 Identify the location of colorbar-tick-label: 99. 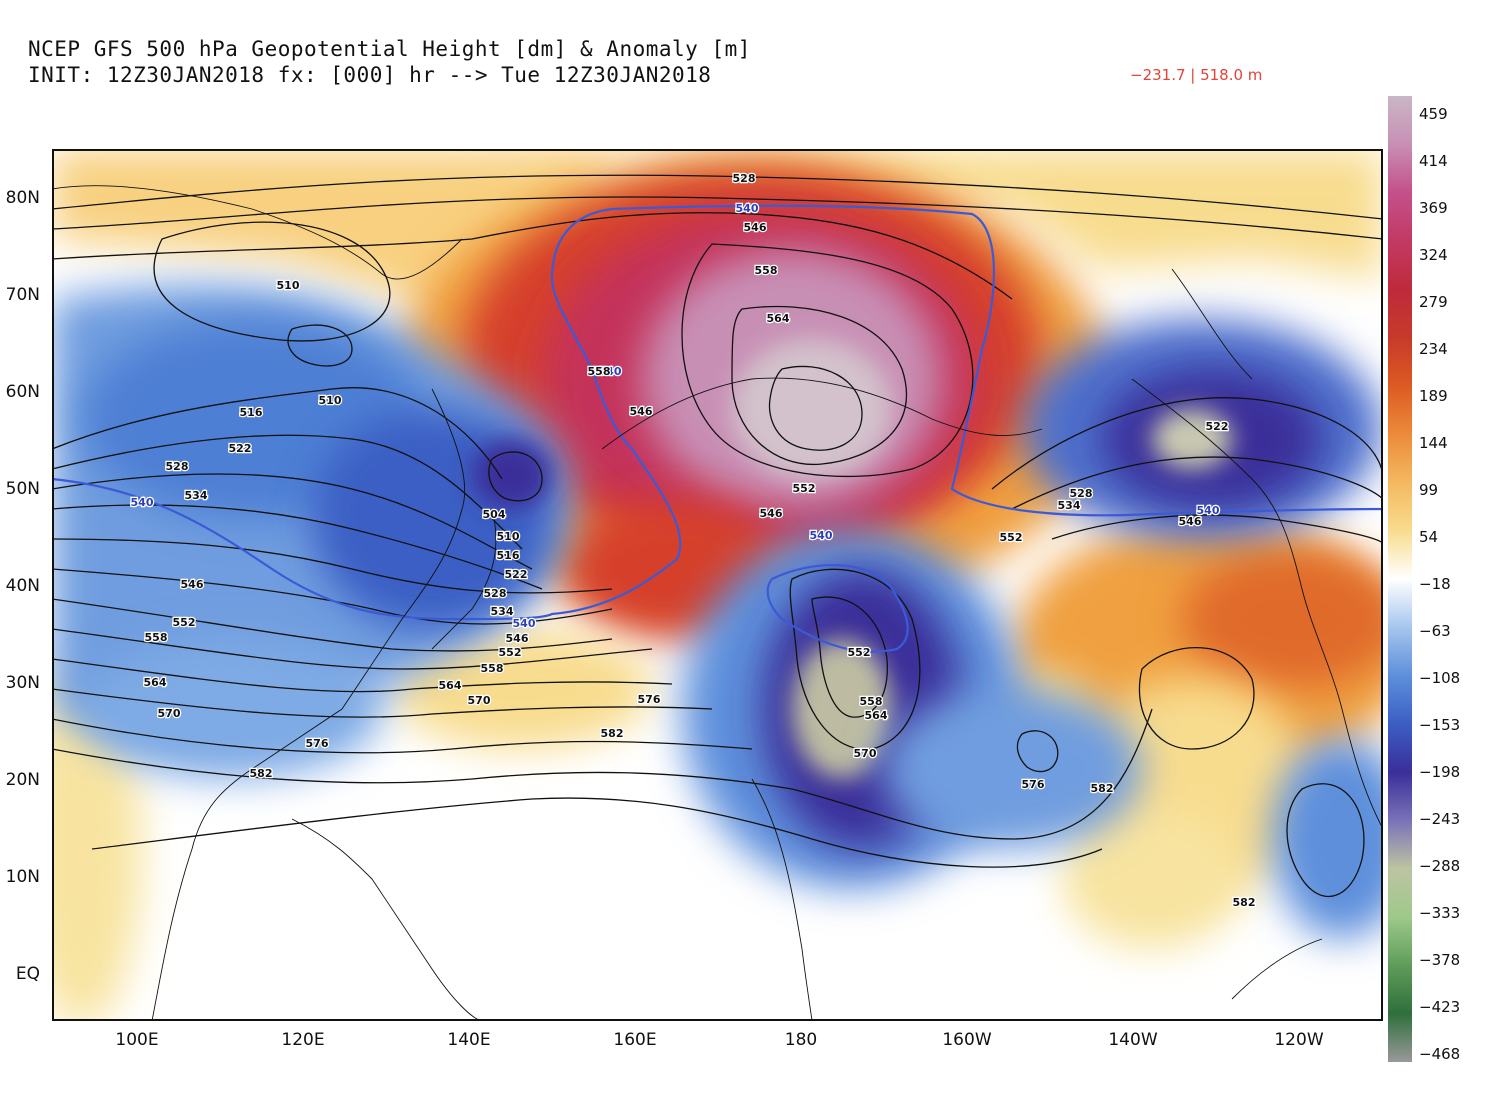
(1429, 490).